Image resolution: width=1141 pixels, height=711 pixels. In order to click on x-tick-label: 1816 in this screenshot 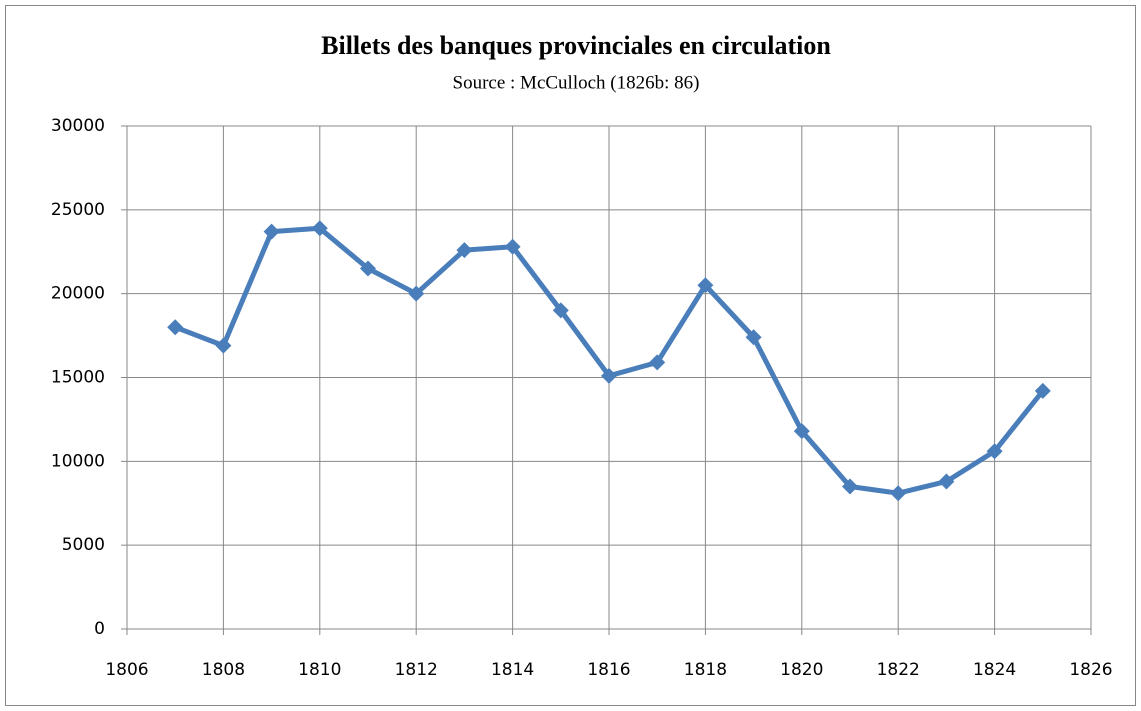, I will do `click(608, 670)`.